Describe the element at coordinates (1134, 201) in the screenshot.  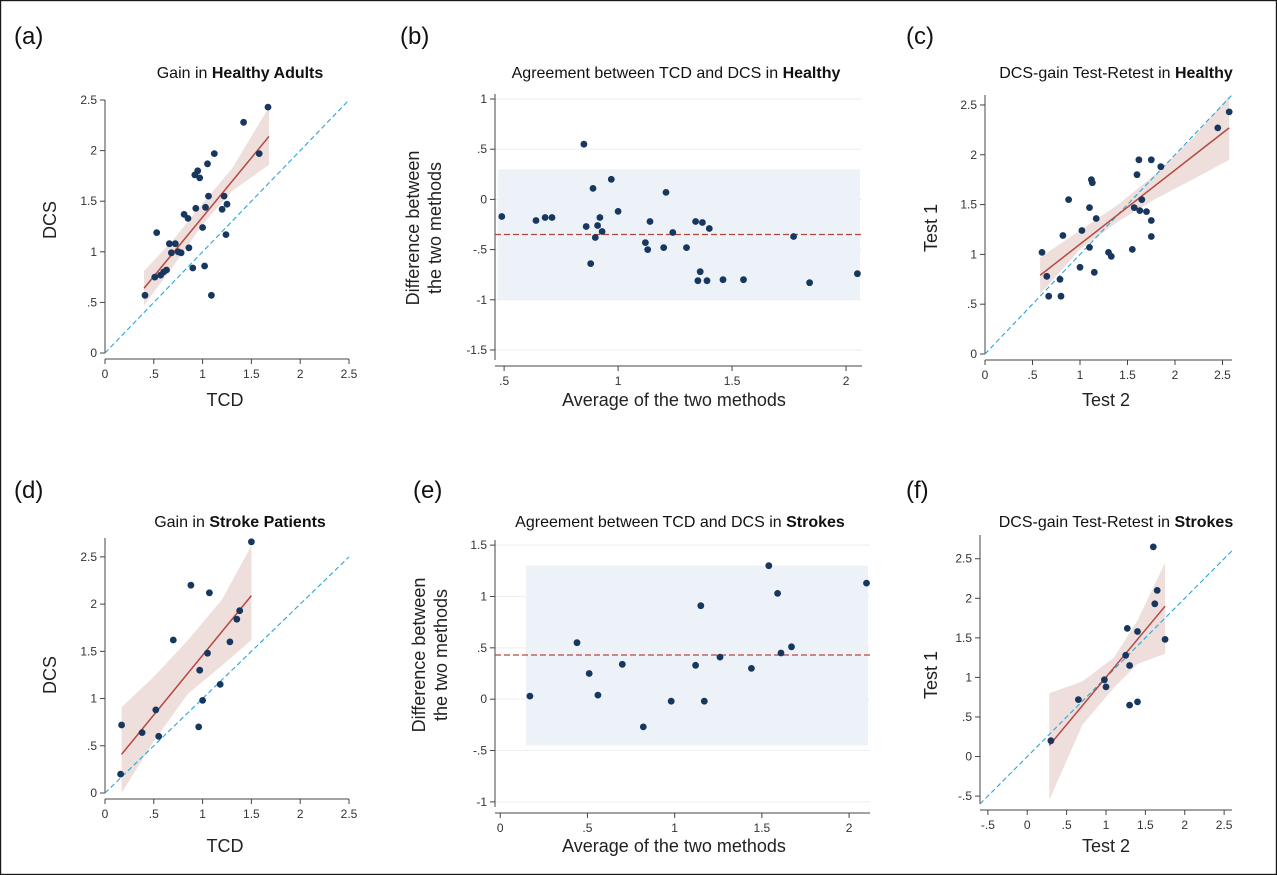
I see `fit-line` at that location.